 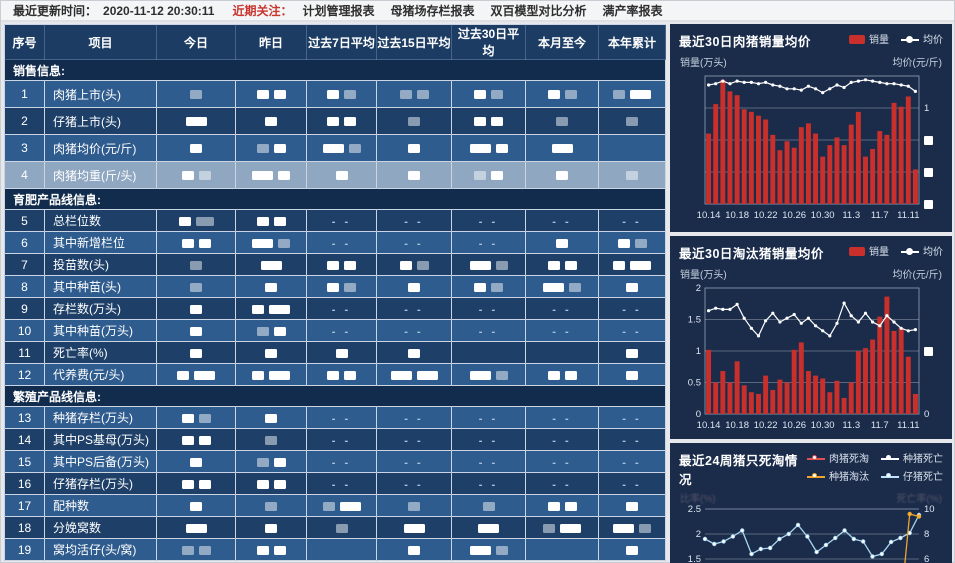 What do you see at coordinates (929, 510) in the screenshot?
I see `svg-text: 10` at bounding box center [929, 510].